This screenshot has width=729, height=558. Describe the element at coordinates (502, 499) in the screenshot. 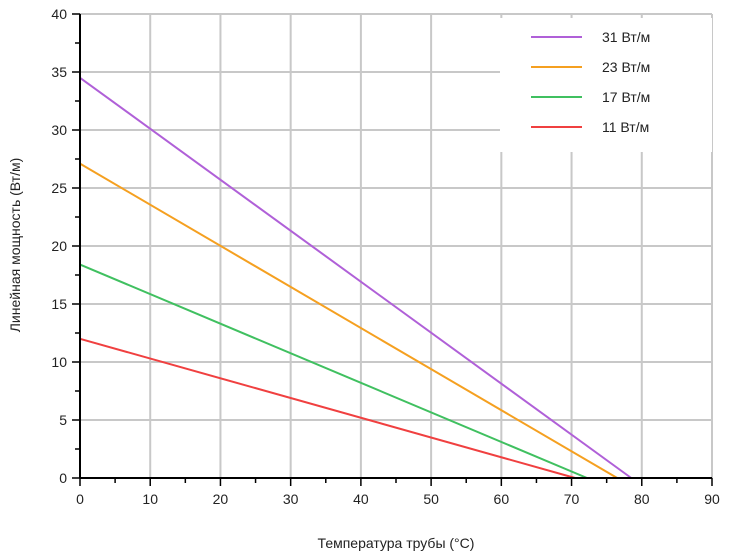

I see `x-tick-label: 60` at that location.